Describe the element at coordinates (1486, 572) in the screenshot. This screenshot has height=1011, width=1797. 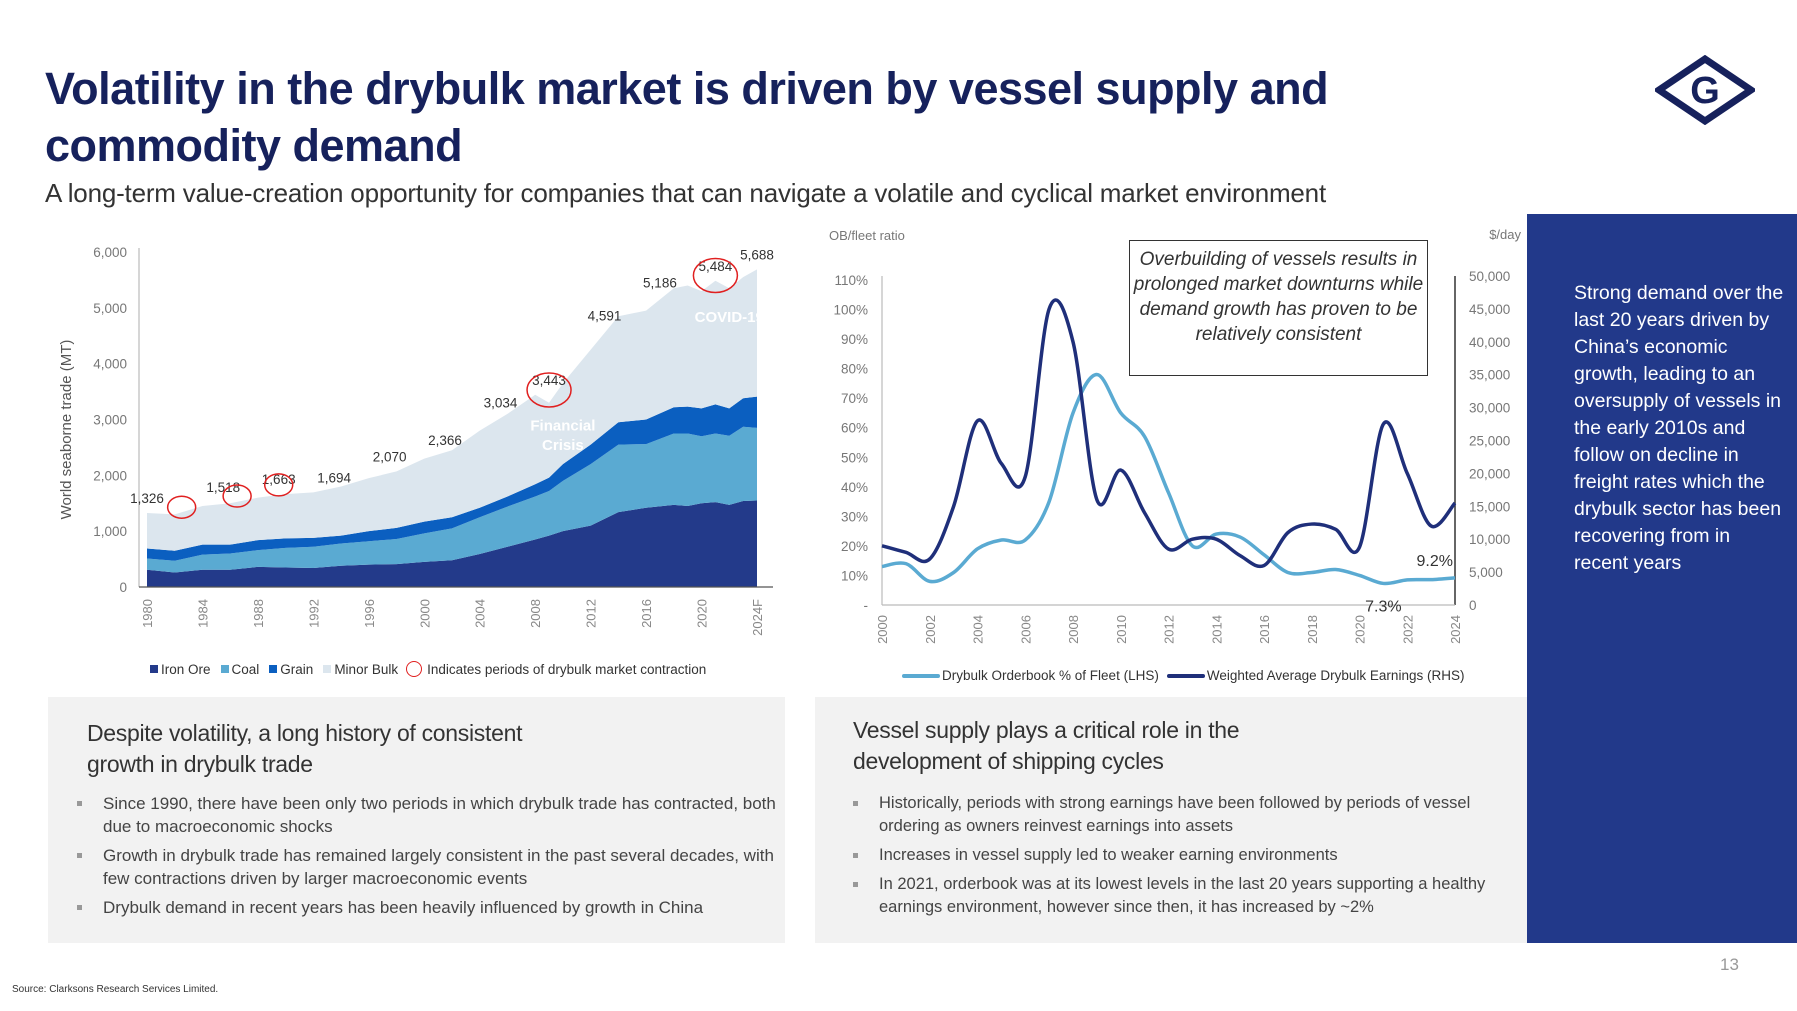
I see `right-y-tick-label: 5,000` at that location.